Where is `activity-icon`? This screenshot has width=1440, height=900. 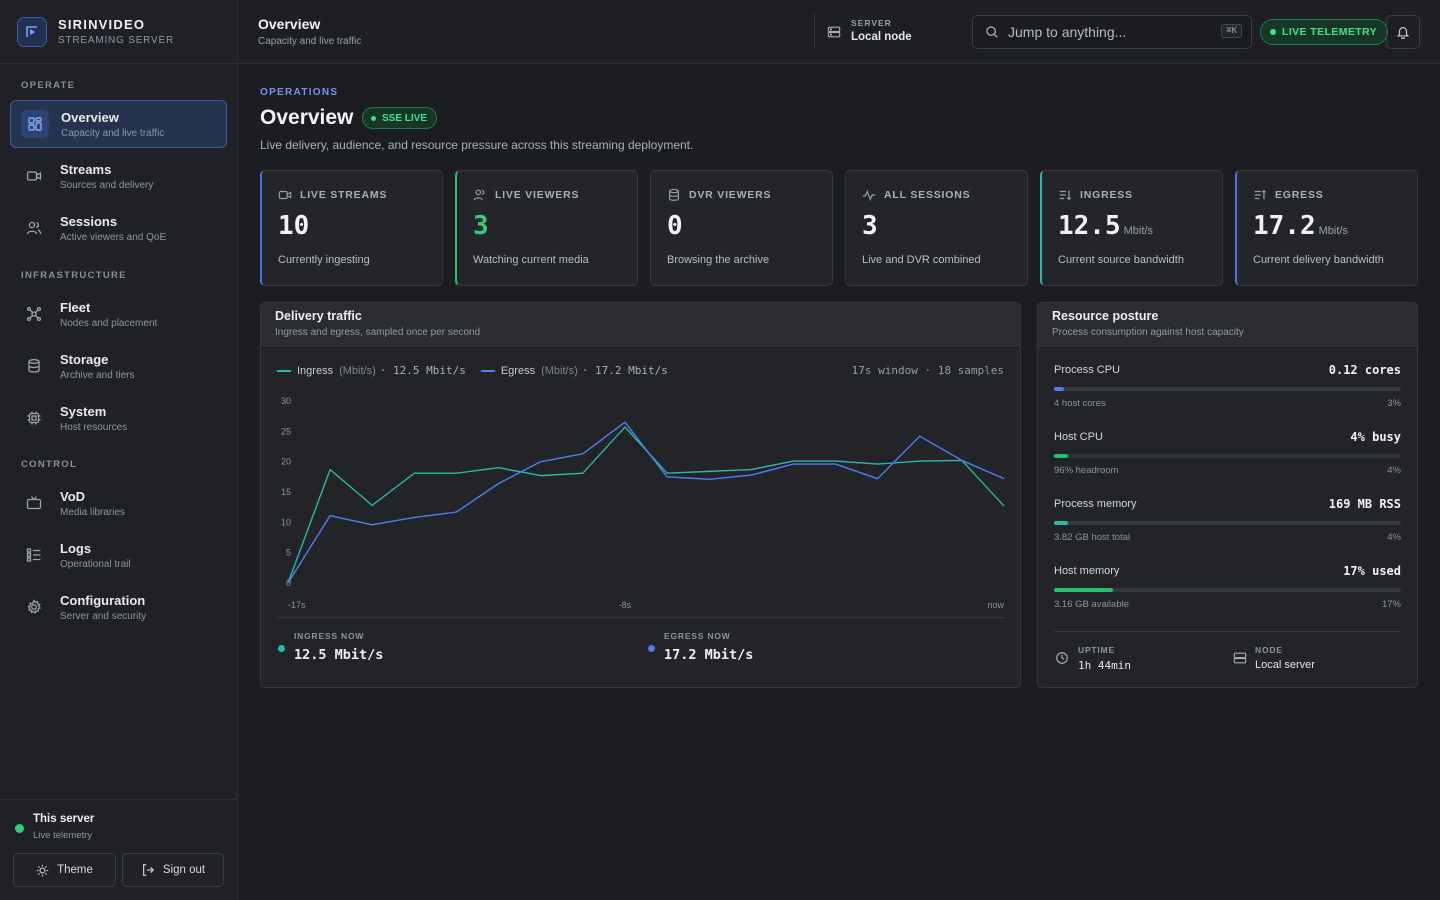
activity-icon is located at coordinates (869, 195).